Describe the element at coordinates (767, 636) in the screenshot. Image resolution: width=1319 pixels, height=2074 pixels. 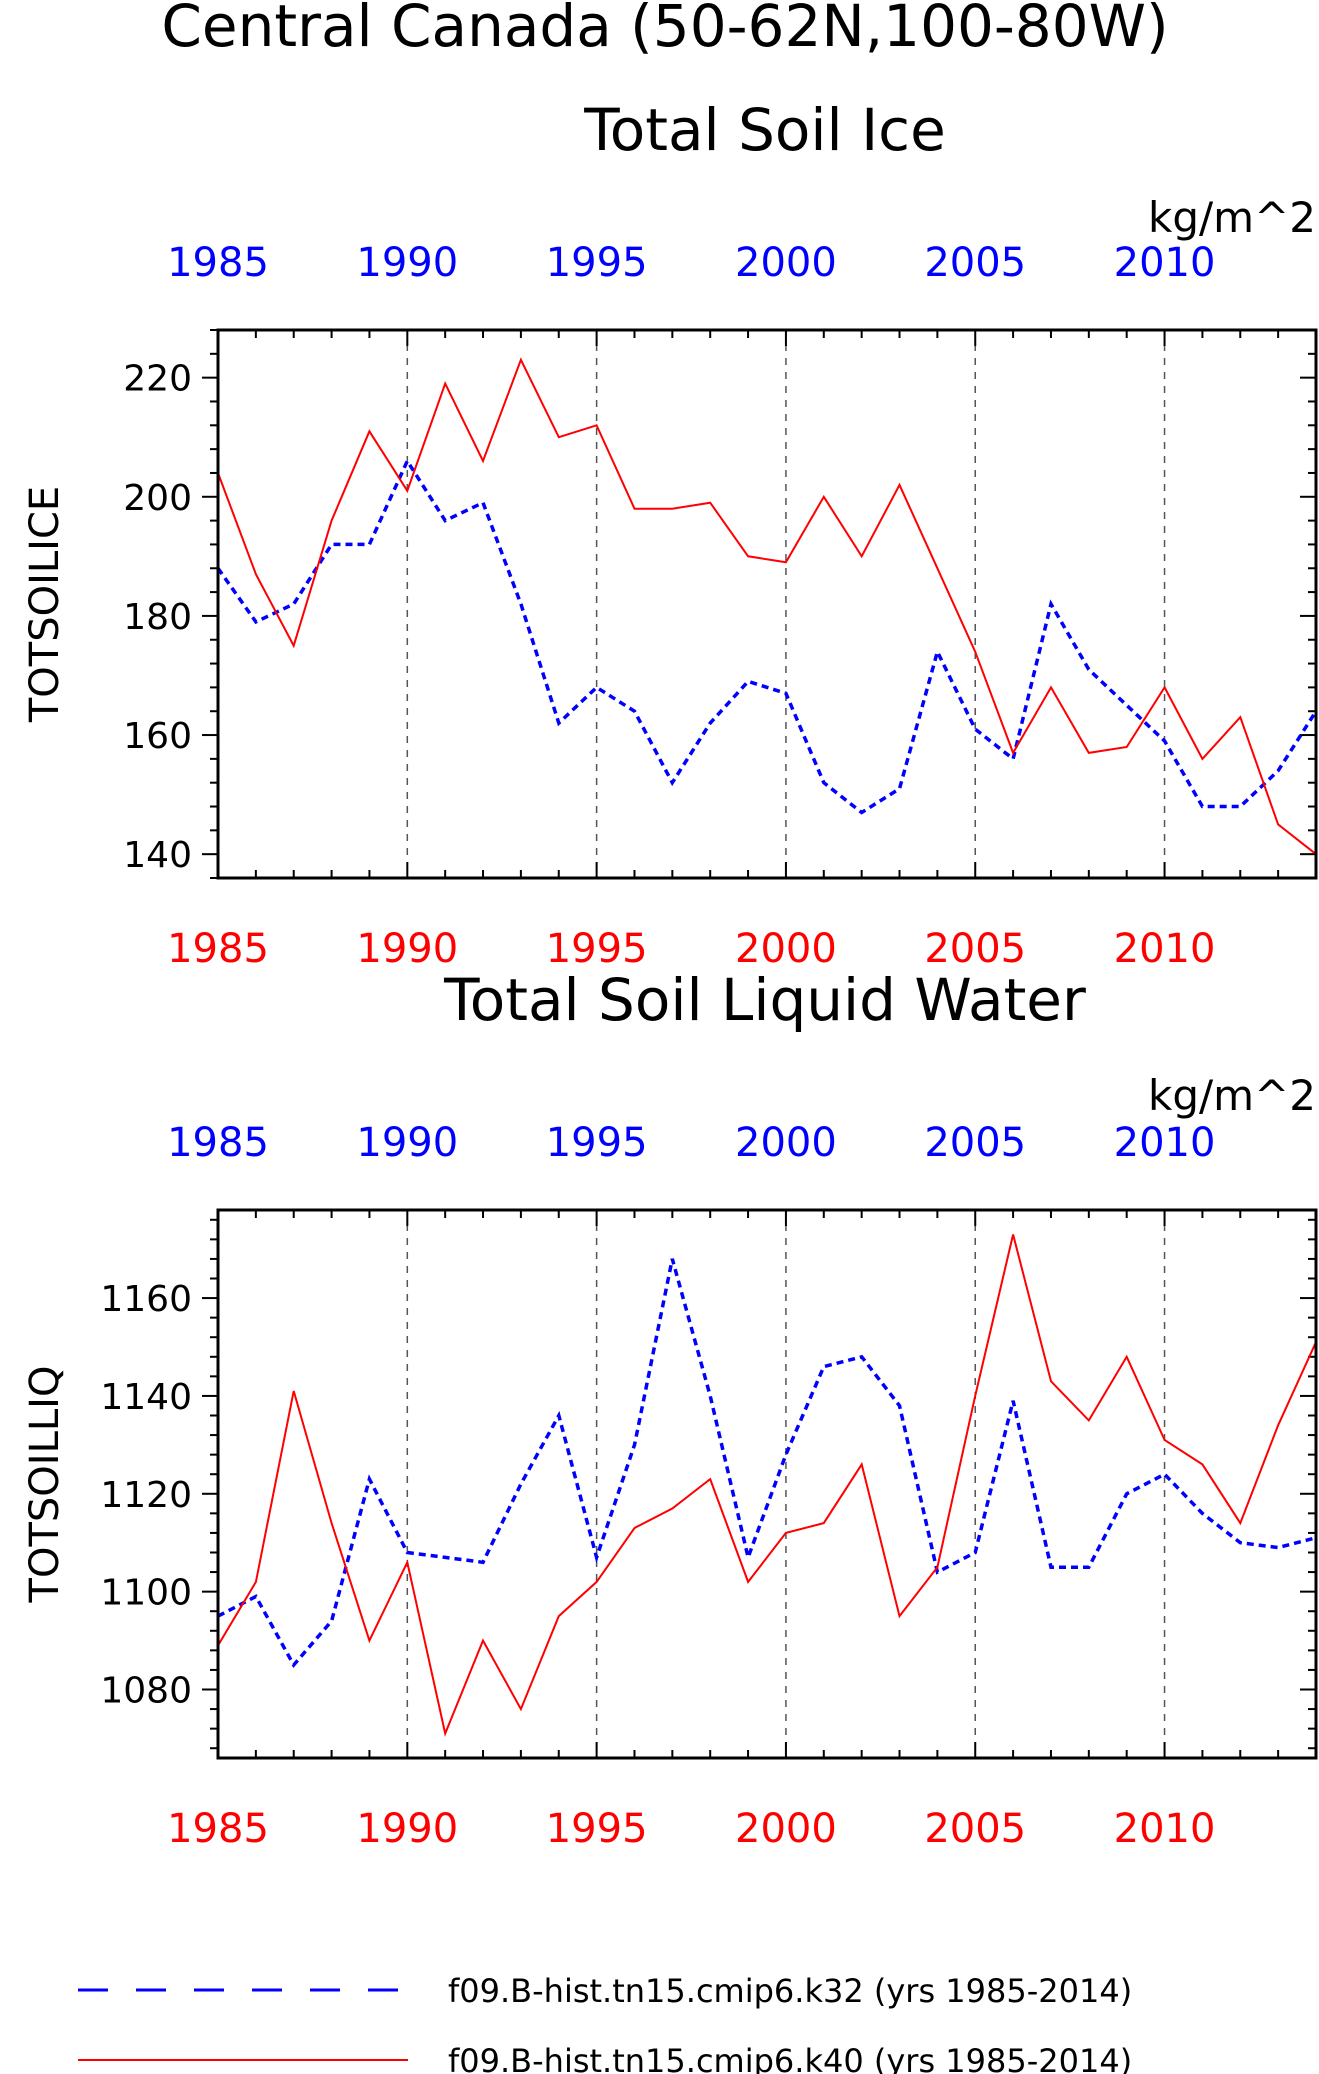
I see `series-line-k32` at that location.